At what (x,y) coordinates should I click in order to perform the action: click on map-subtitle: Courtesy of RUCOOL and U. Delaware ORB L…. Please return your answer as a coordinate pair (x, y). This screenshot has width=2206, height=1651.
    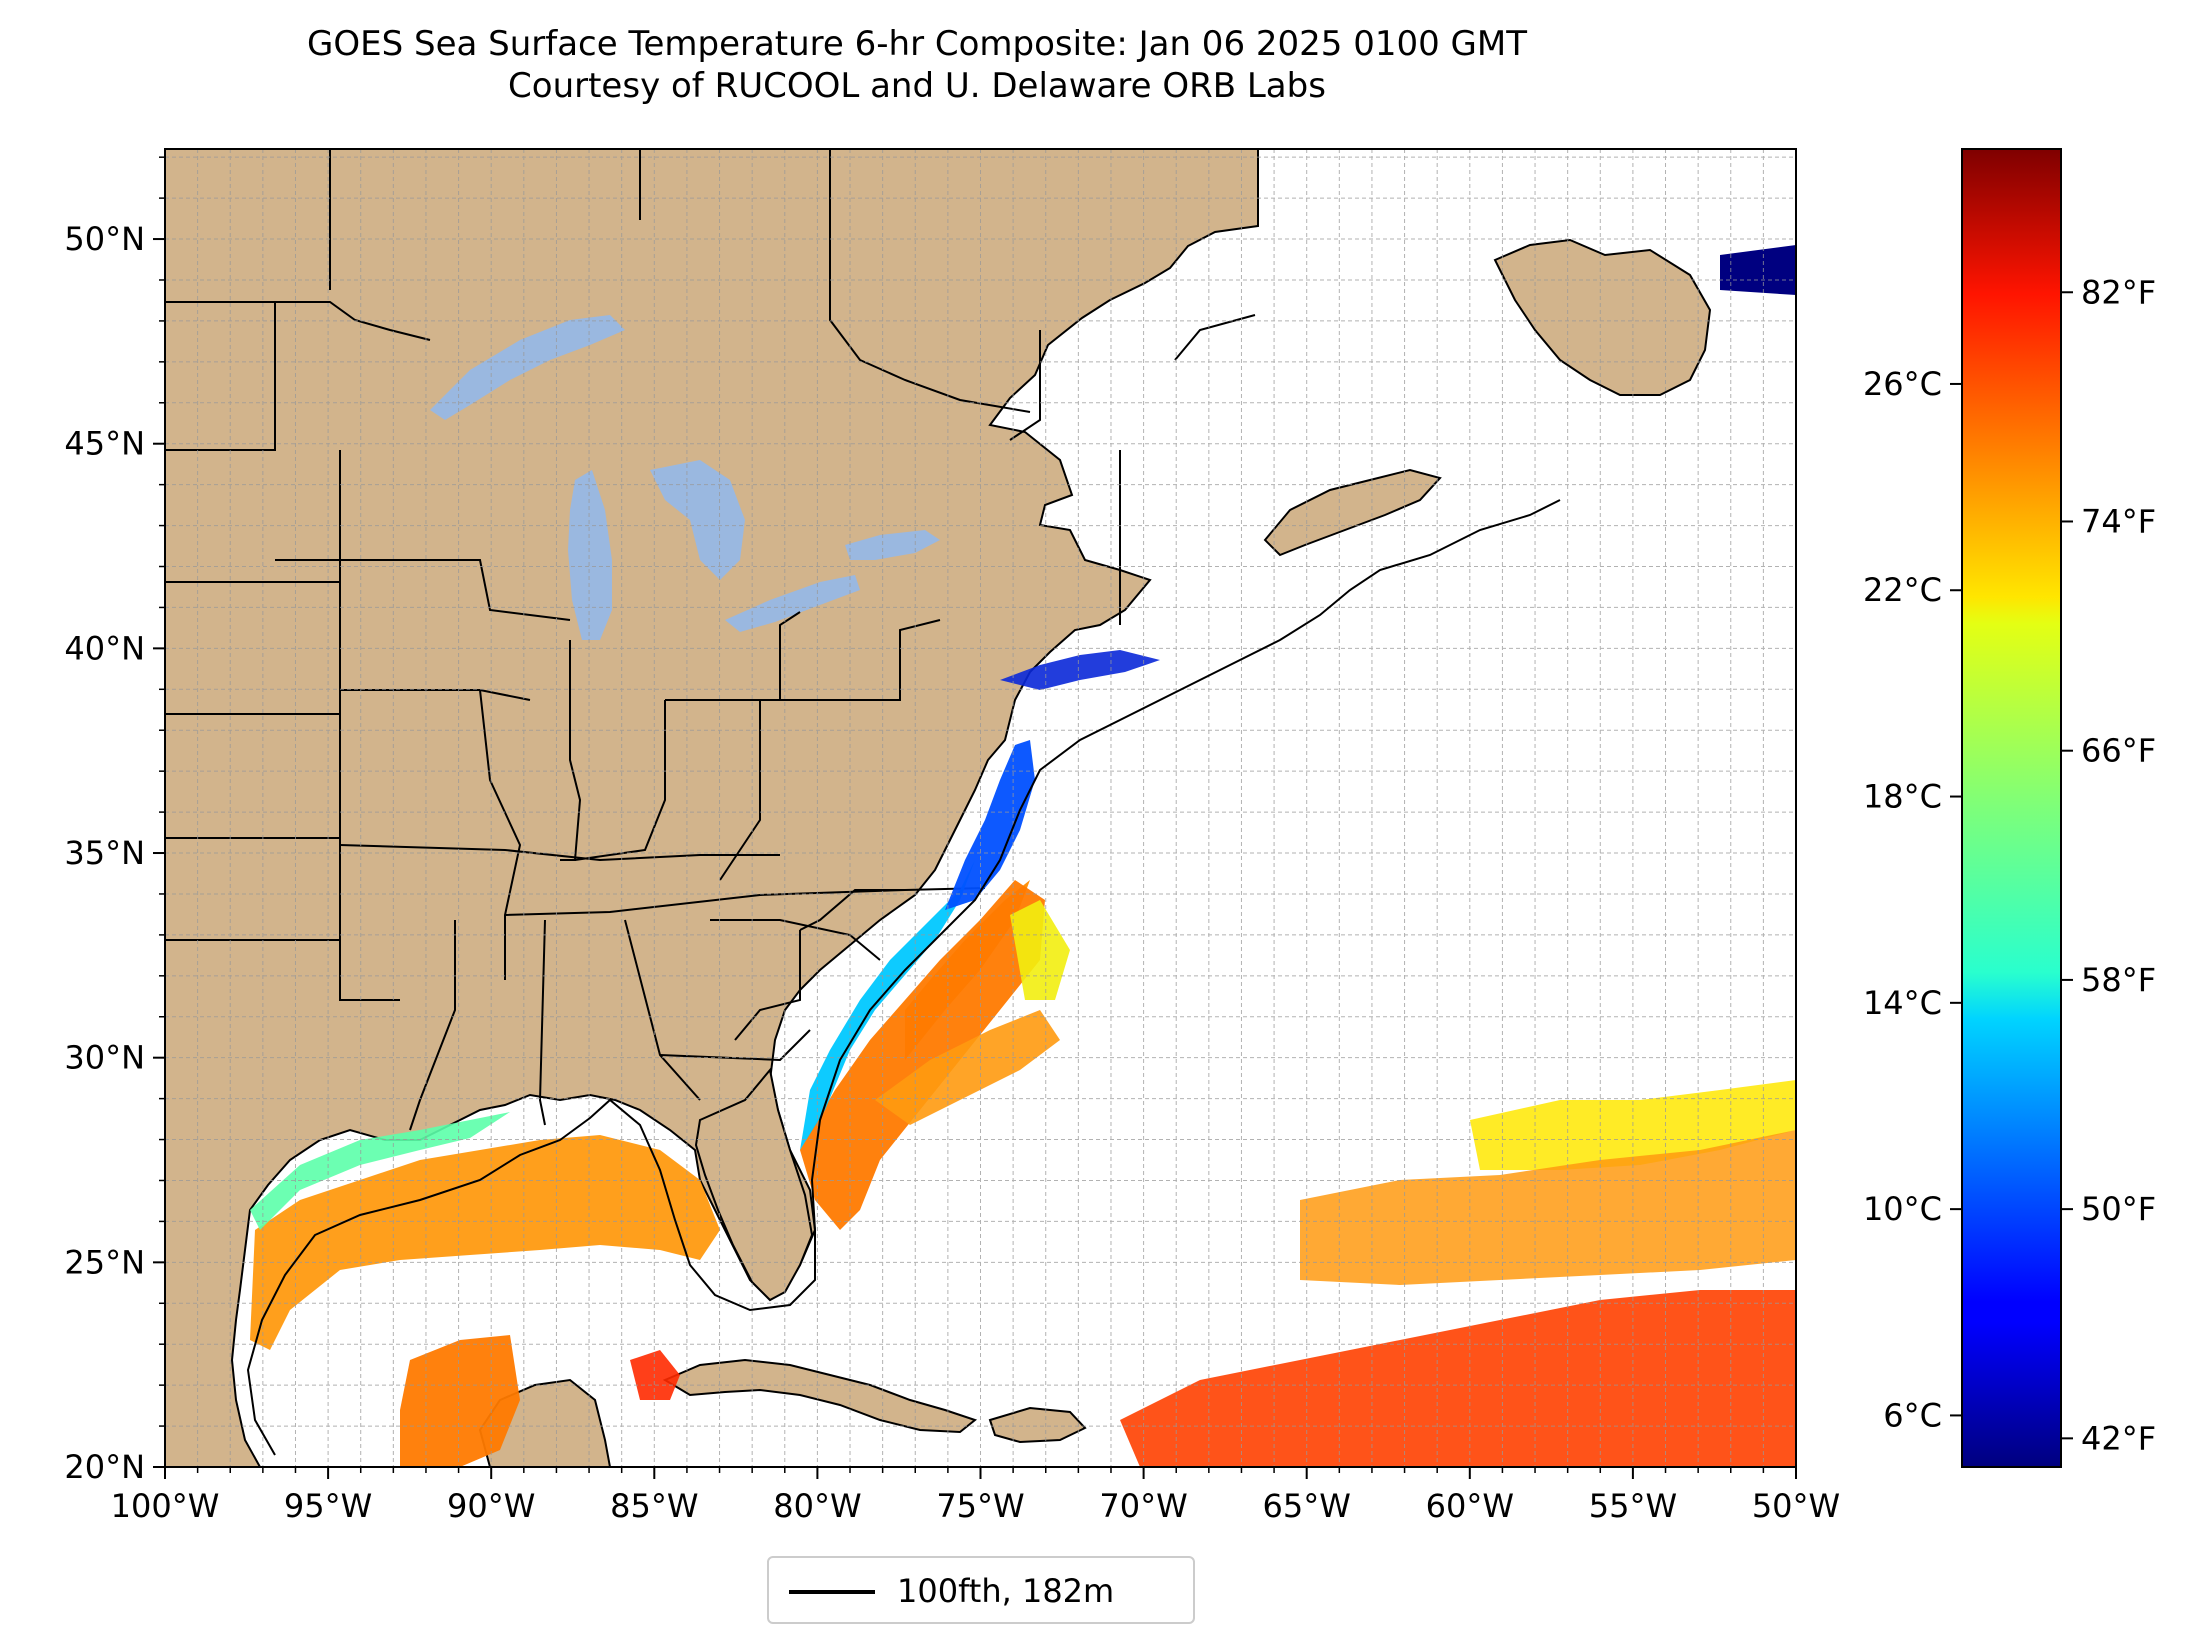
    Looking at the image, I should click on (917, 86).